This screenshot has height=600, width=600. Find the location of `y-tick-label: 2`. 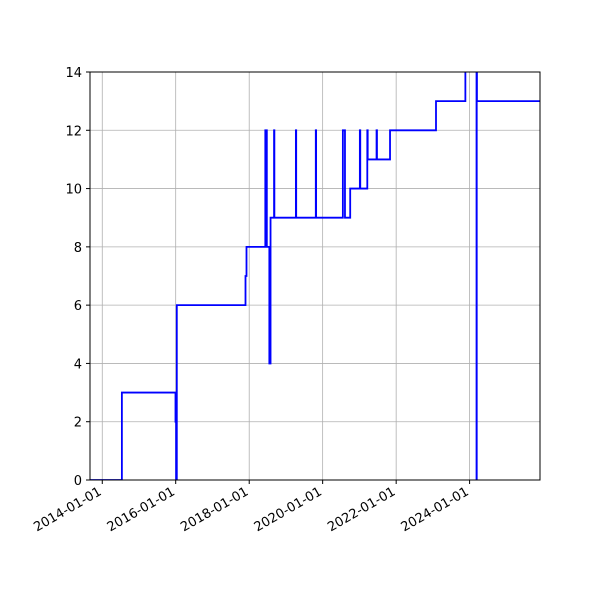

y-tick-label: 2 is located at coordinates (78, 423).